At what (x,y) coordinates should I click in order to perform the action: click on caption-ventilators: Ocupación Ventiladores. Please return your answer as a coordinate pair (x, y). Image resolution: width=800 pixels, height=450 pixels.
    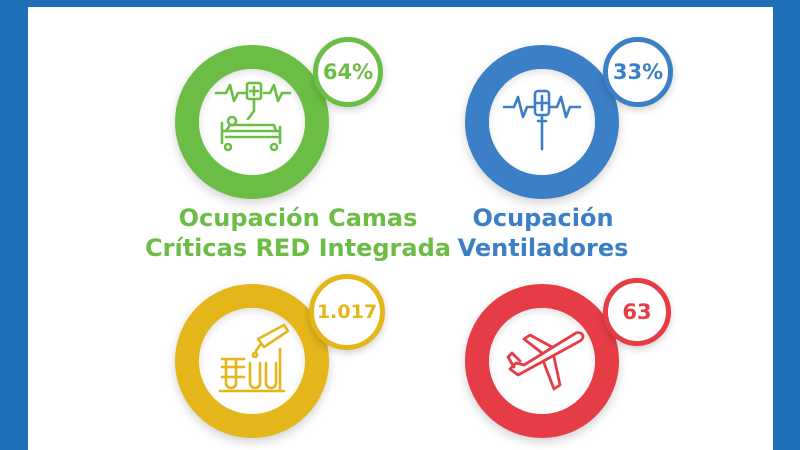
    Looking at the image, I should click on (543, 233).